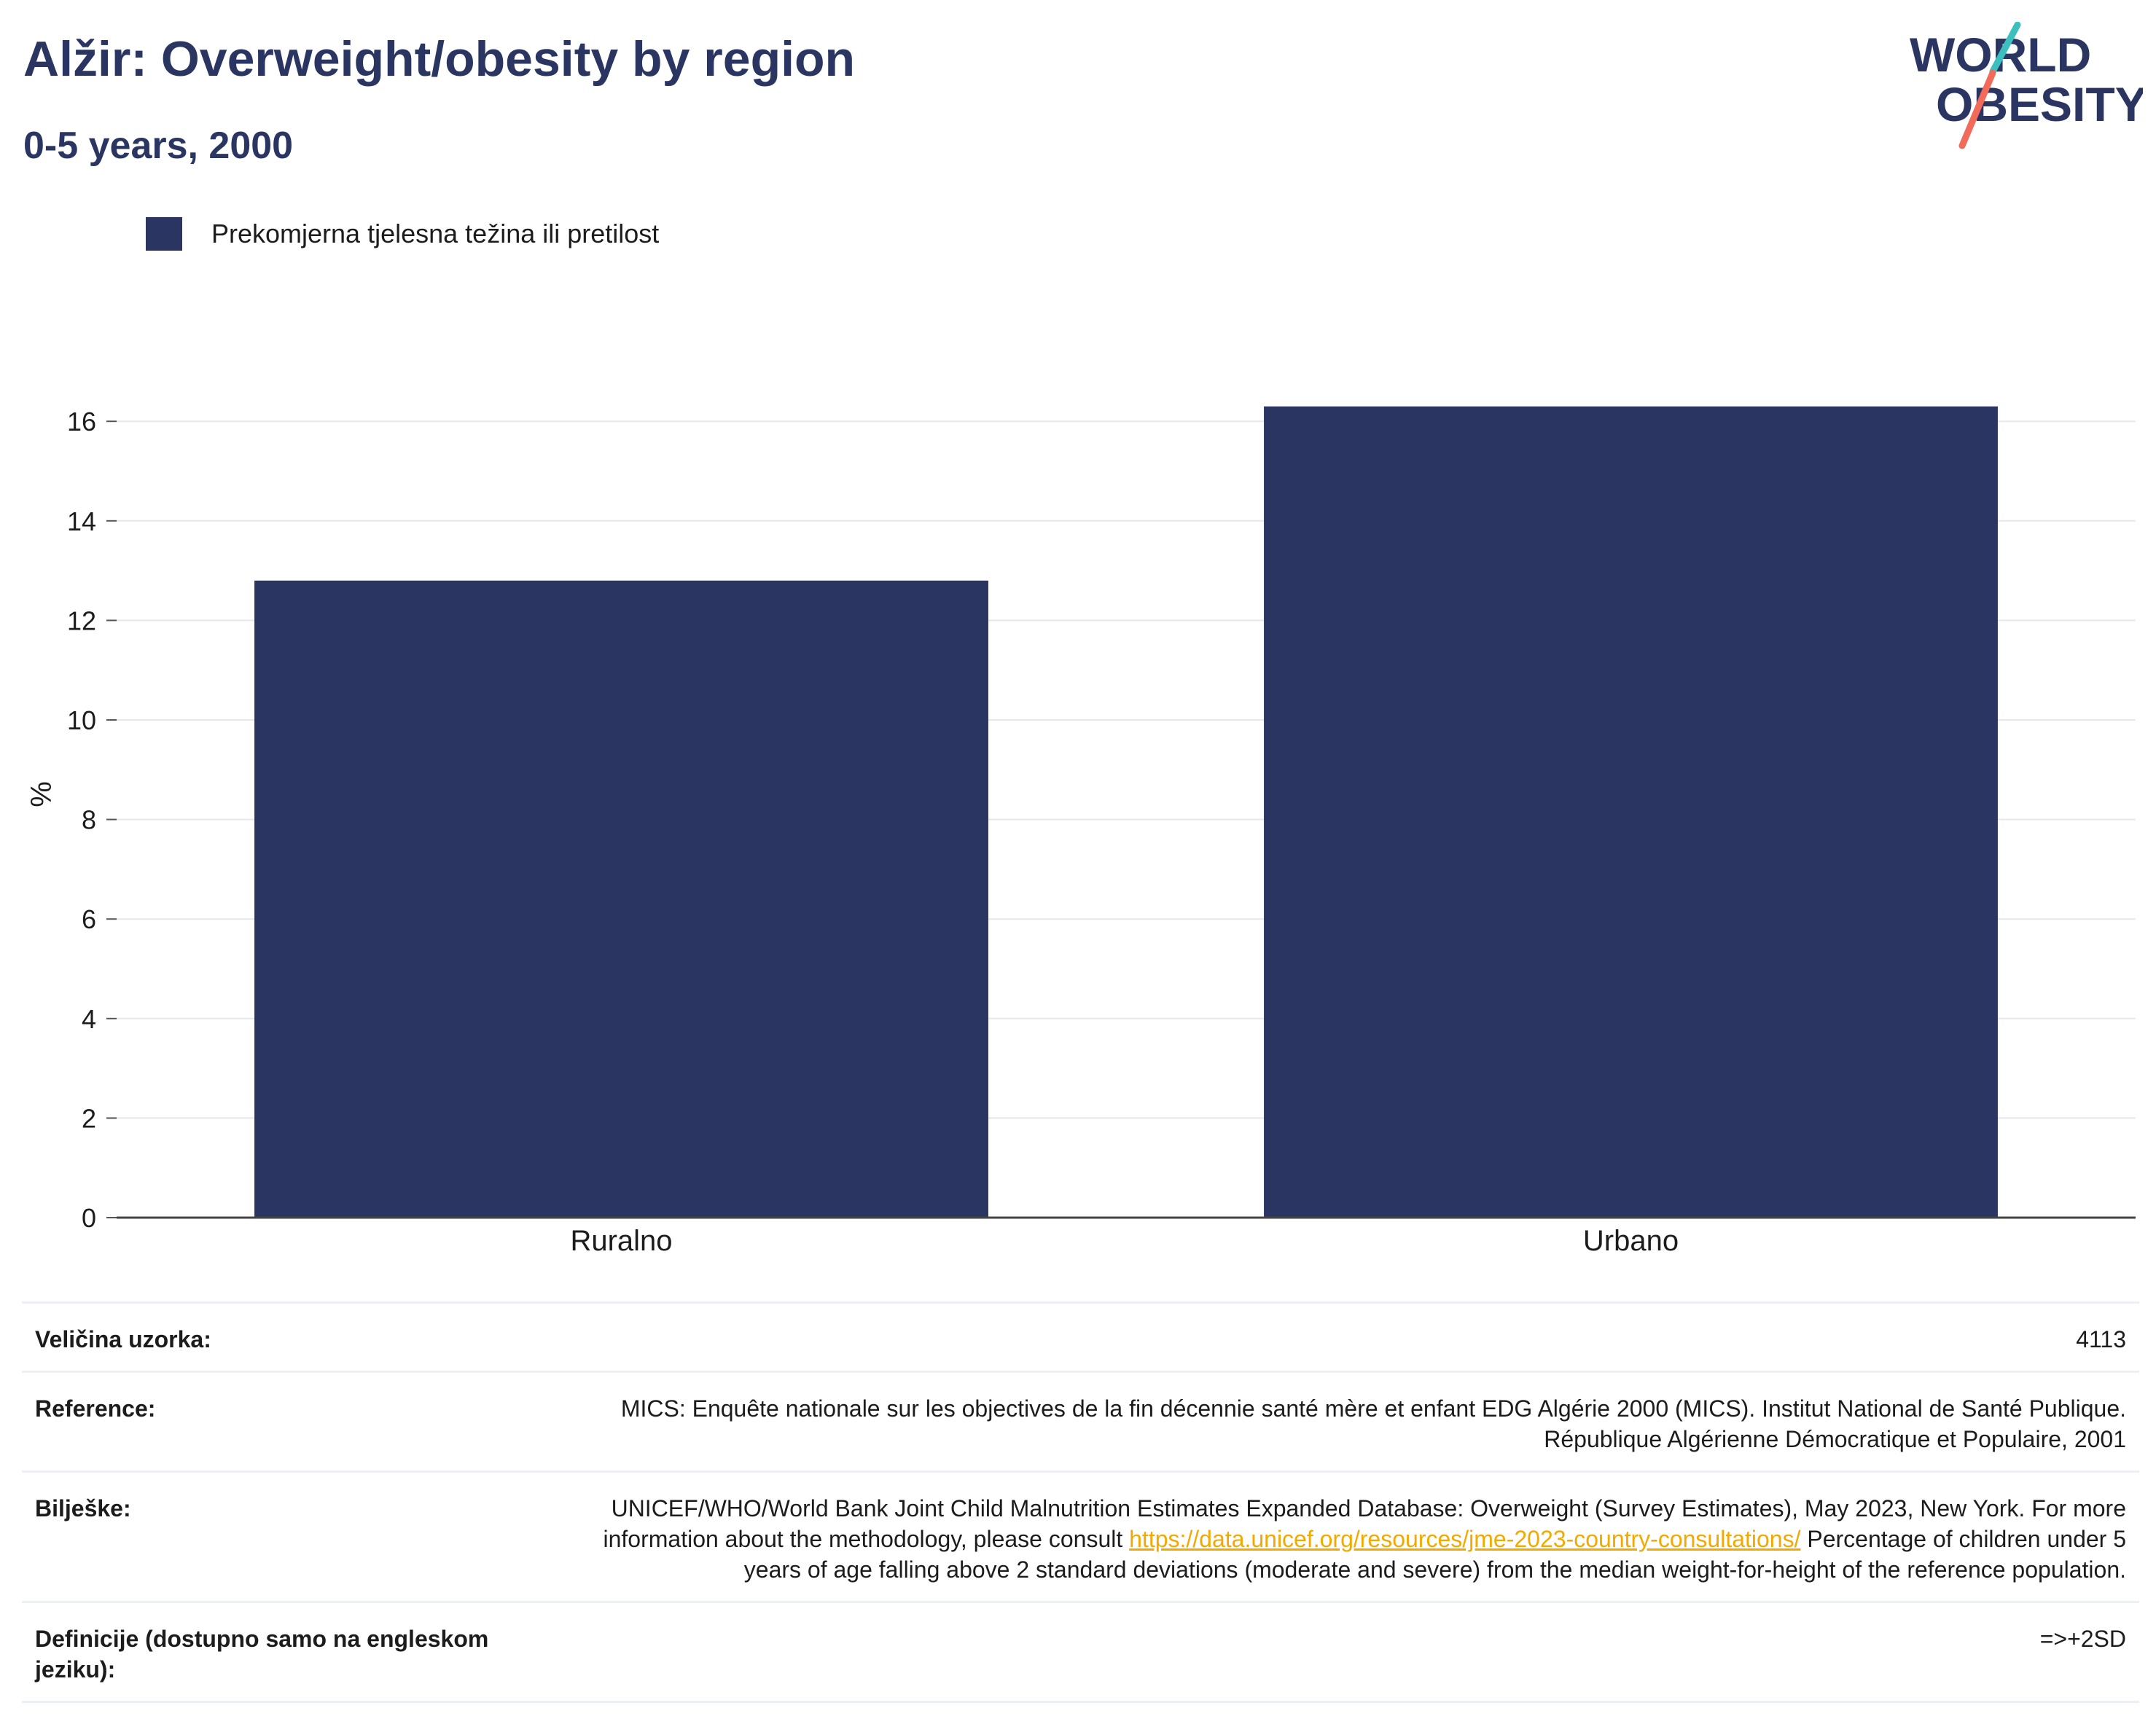 The image size is (2156, 1735). I want to click on info-key: Bilješke:, so click(83, 1508).